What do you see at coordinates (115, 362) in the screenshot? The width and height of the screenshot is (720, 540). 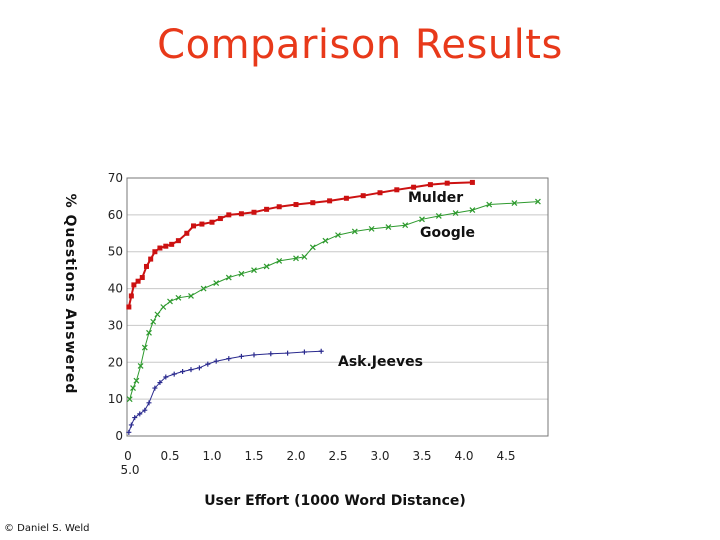 I see `y-tick-label: 20` at bounding box center [115, 362].